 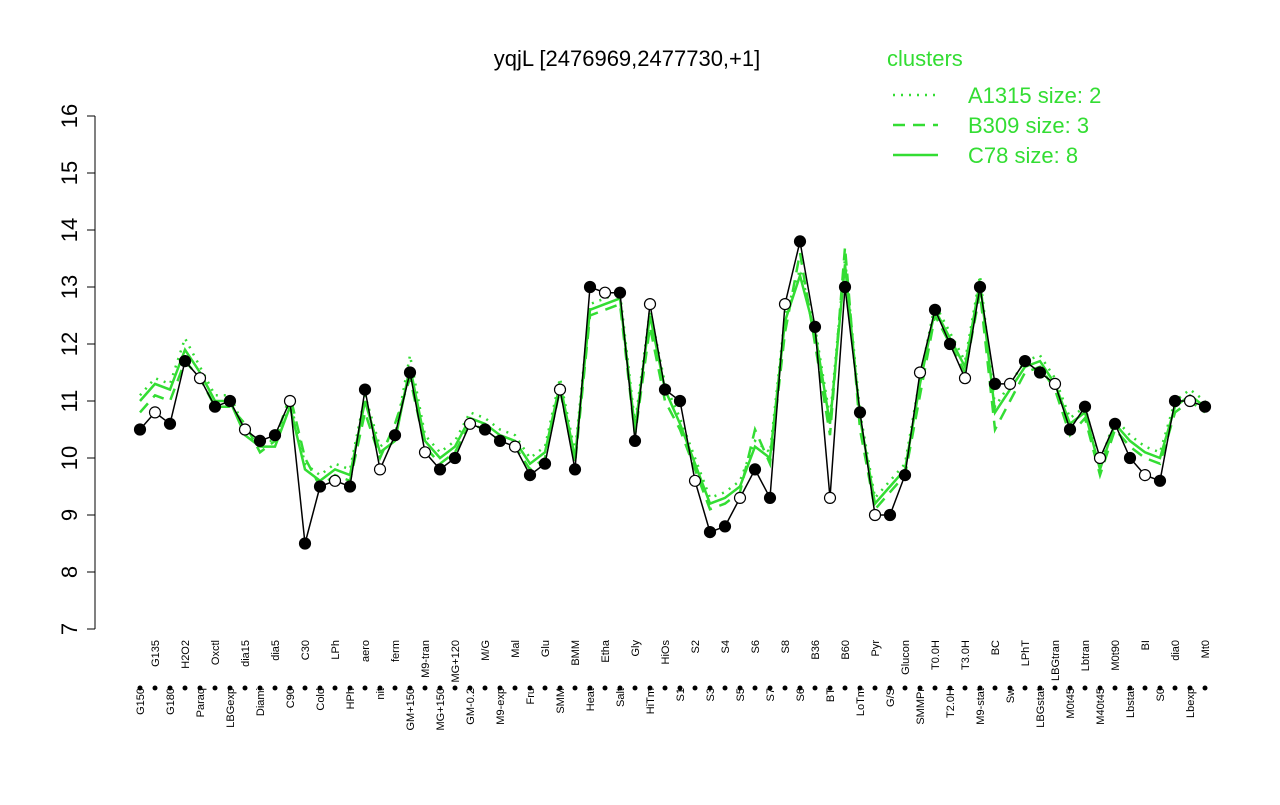 I want to click on y-tick-label: 15, so click(x=69, y=173).